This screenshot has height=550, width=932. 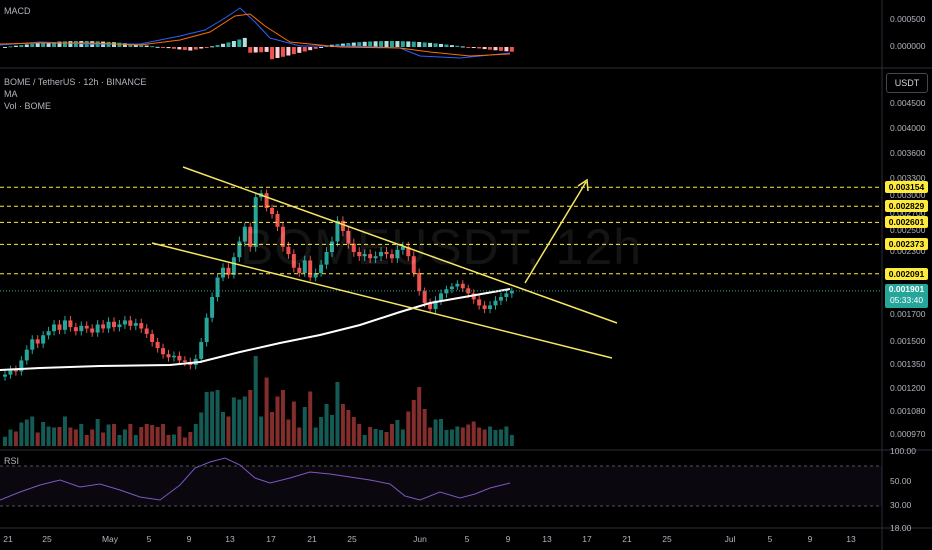 I want to click on price-axis-tick: 0.001200, so click(x=908, y=388).